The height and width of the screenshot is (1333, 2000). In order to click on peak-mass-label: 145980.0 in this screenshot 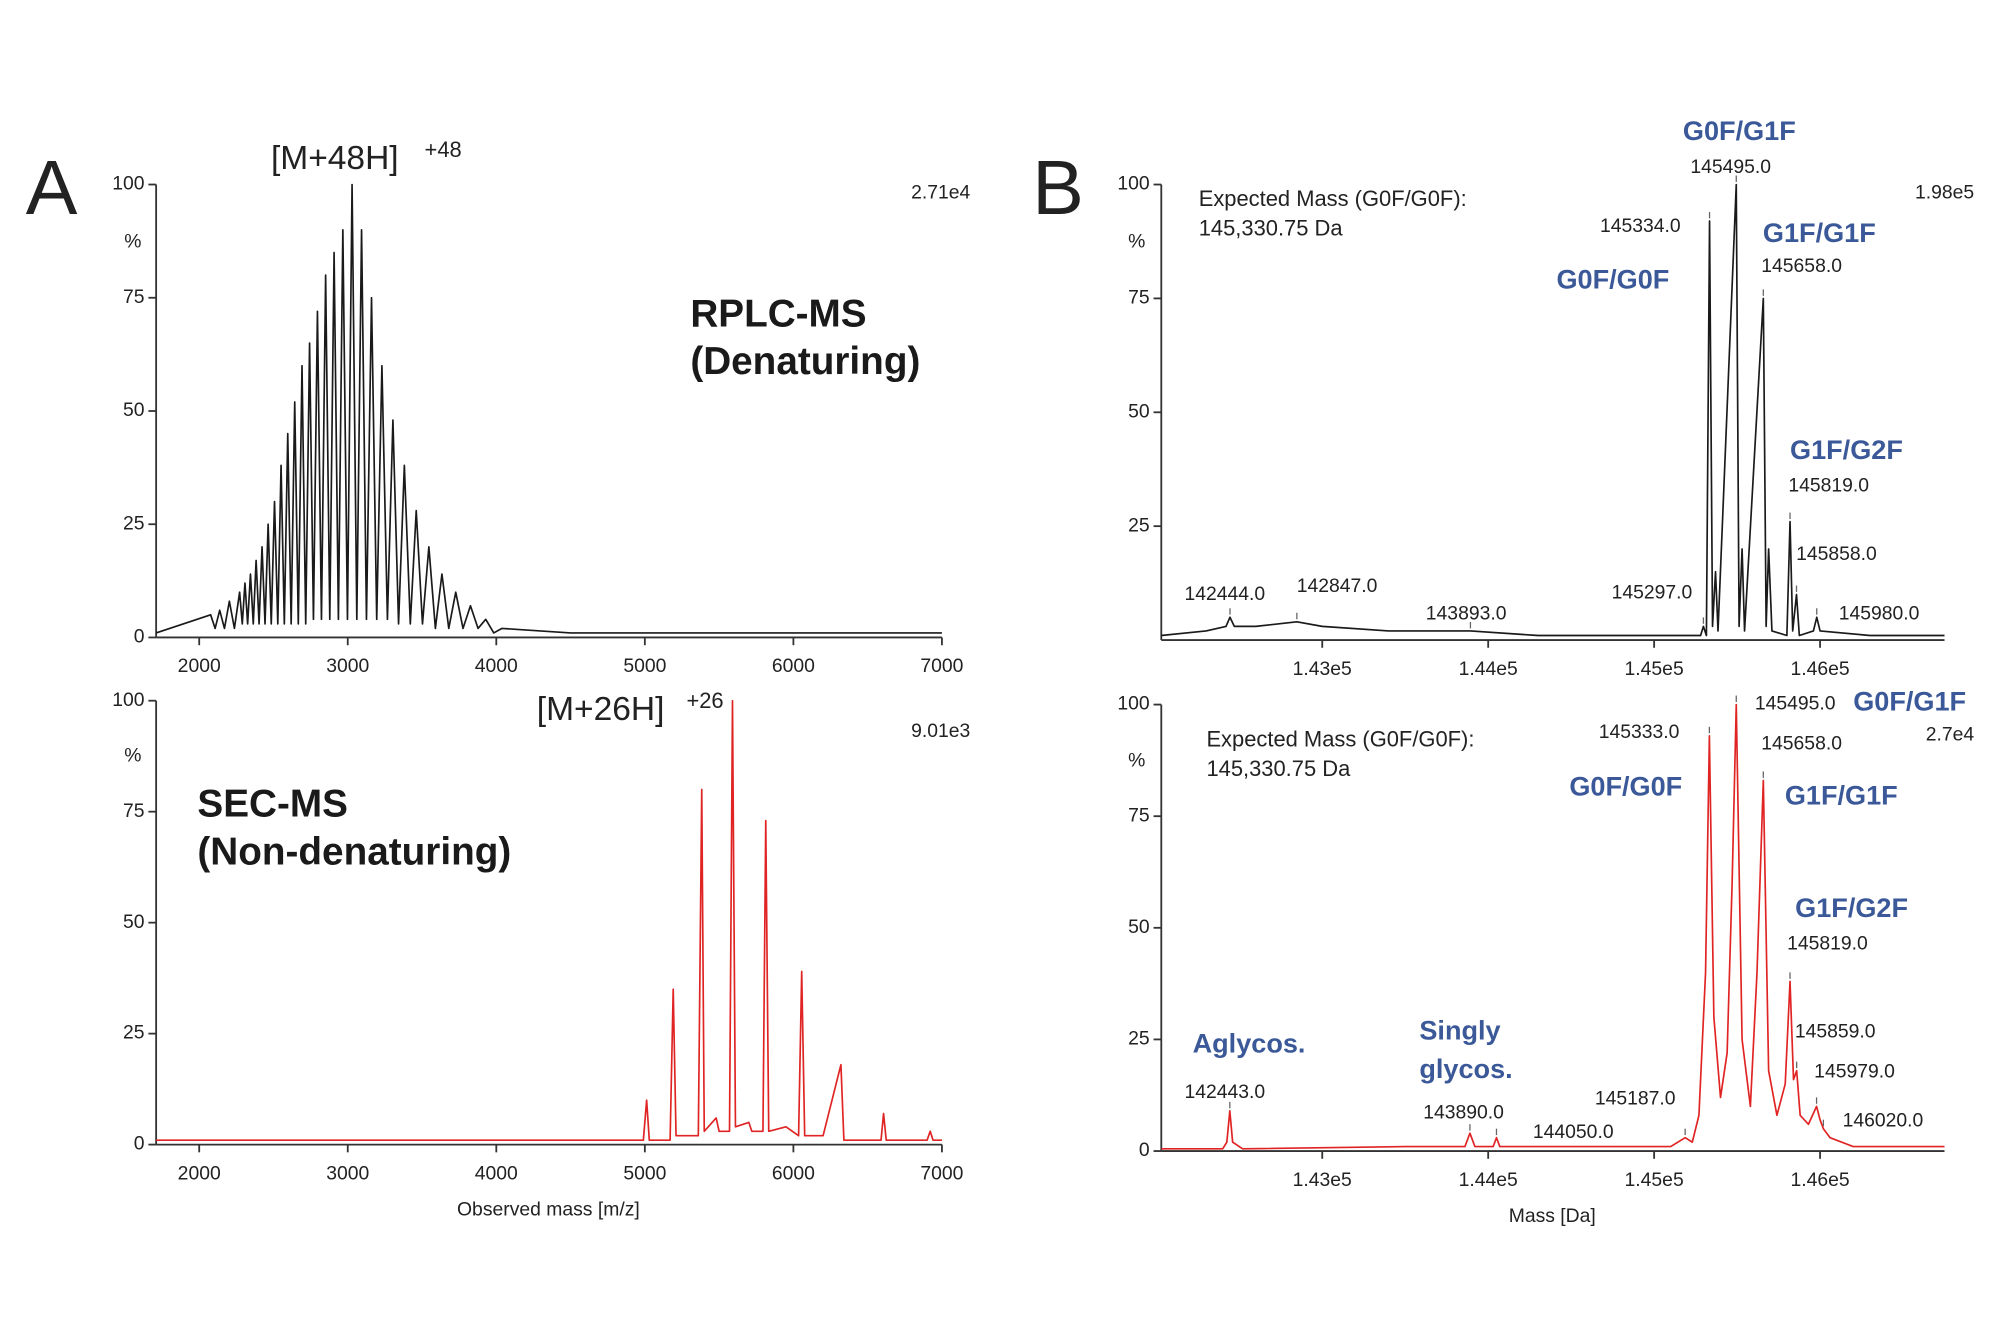, I will do `click(1879, 613)`.